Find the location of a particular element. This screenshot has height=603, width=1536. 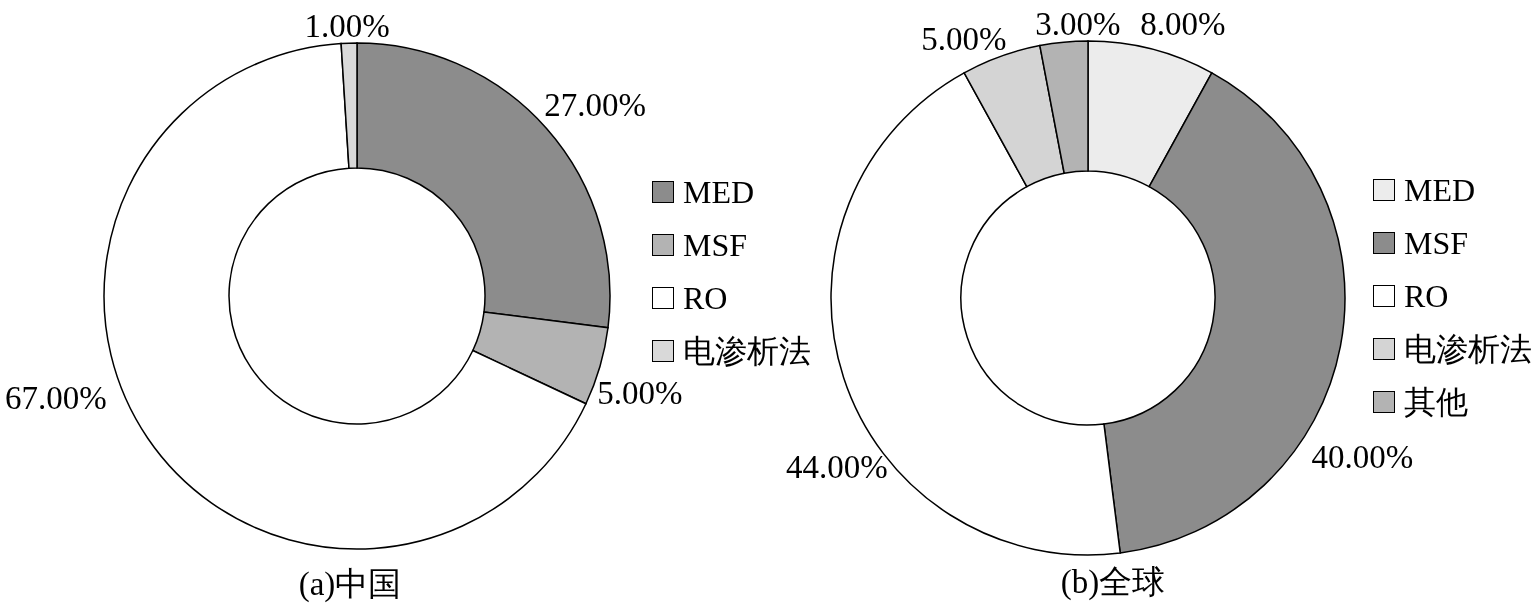

data-label: 44.00% is located at coordinates (836, 467).